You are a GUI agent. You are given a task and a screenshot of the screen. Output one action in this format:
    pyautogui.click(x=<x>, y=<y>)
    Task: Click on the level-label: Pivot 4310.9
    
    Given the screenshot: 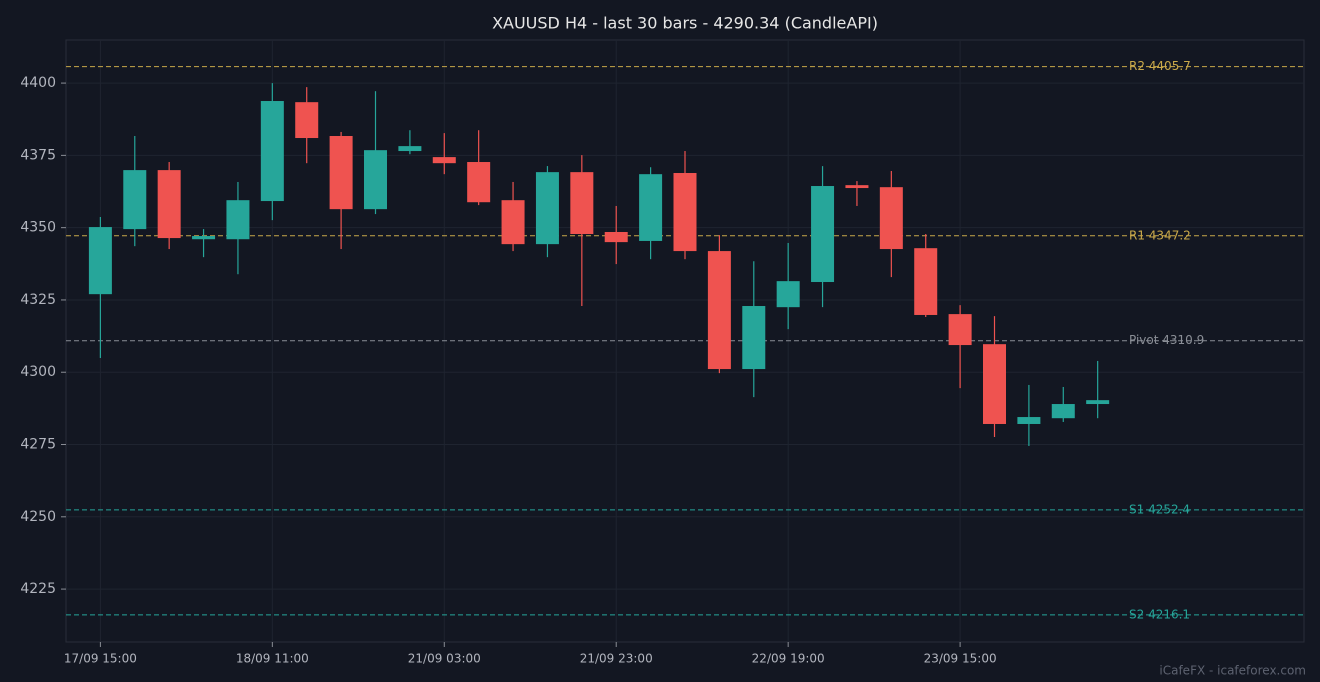 What is the action you would take?
    pyautogui.click(x=1166, y=340)
    